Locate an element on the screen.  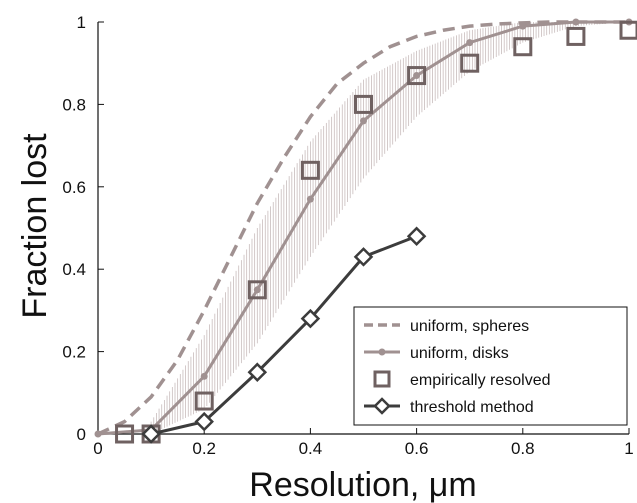
y-tick-label: 0.2 is located at coordinates (74, 352).